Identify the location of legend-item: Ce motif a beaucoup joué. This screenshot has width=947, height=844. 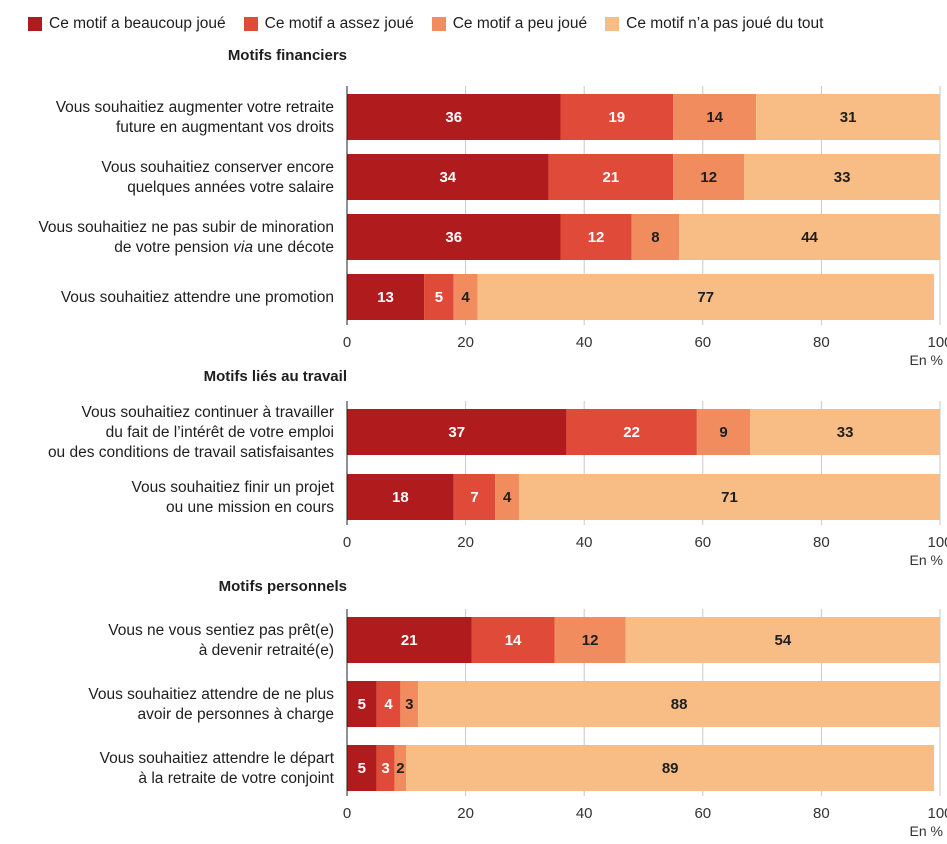
(127, 24).